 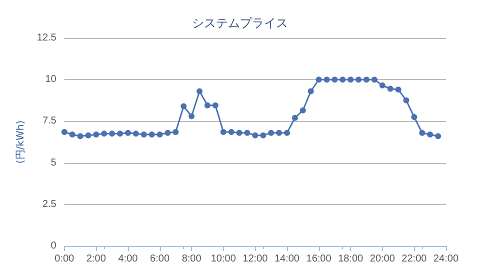 What do you see at coordinates (223, 259) in the screenshot?
I see `x-tick-label: 10:00` at bounding box center [223, 259].